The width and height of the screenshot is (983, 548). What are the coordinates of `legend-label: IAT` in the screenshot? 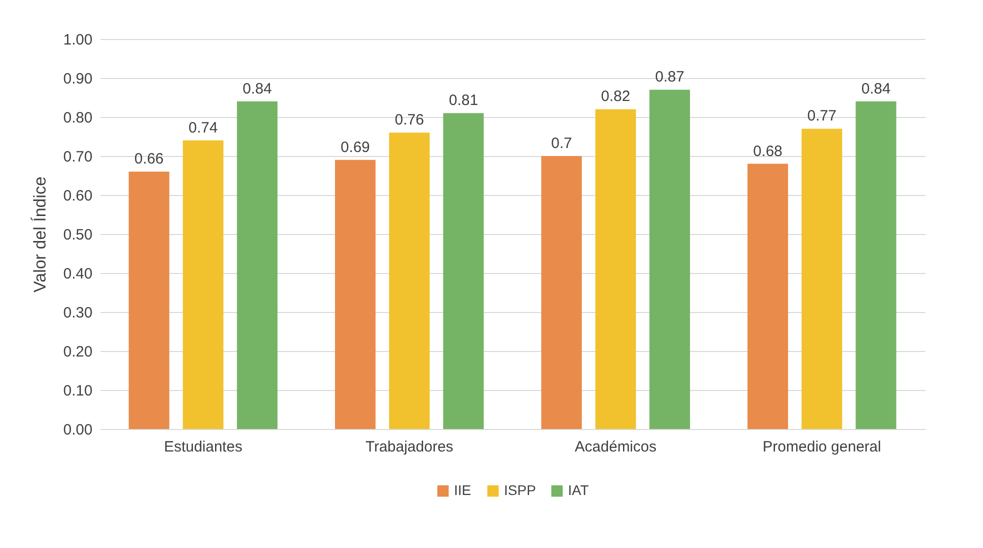 It's located at (579, 490).